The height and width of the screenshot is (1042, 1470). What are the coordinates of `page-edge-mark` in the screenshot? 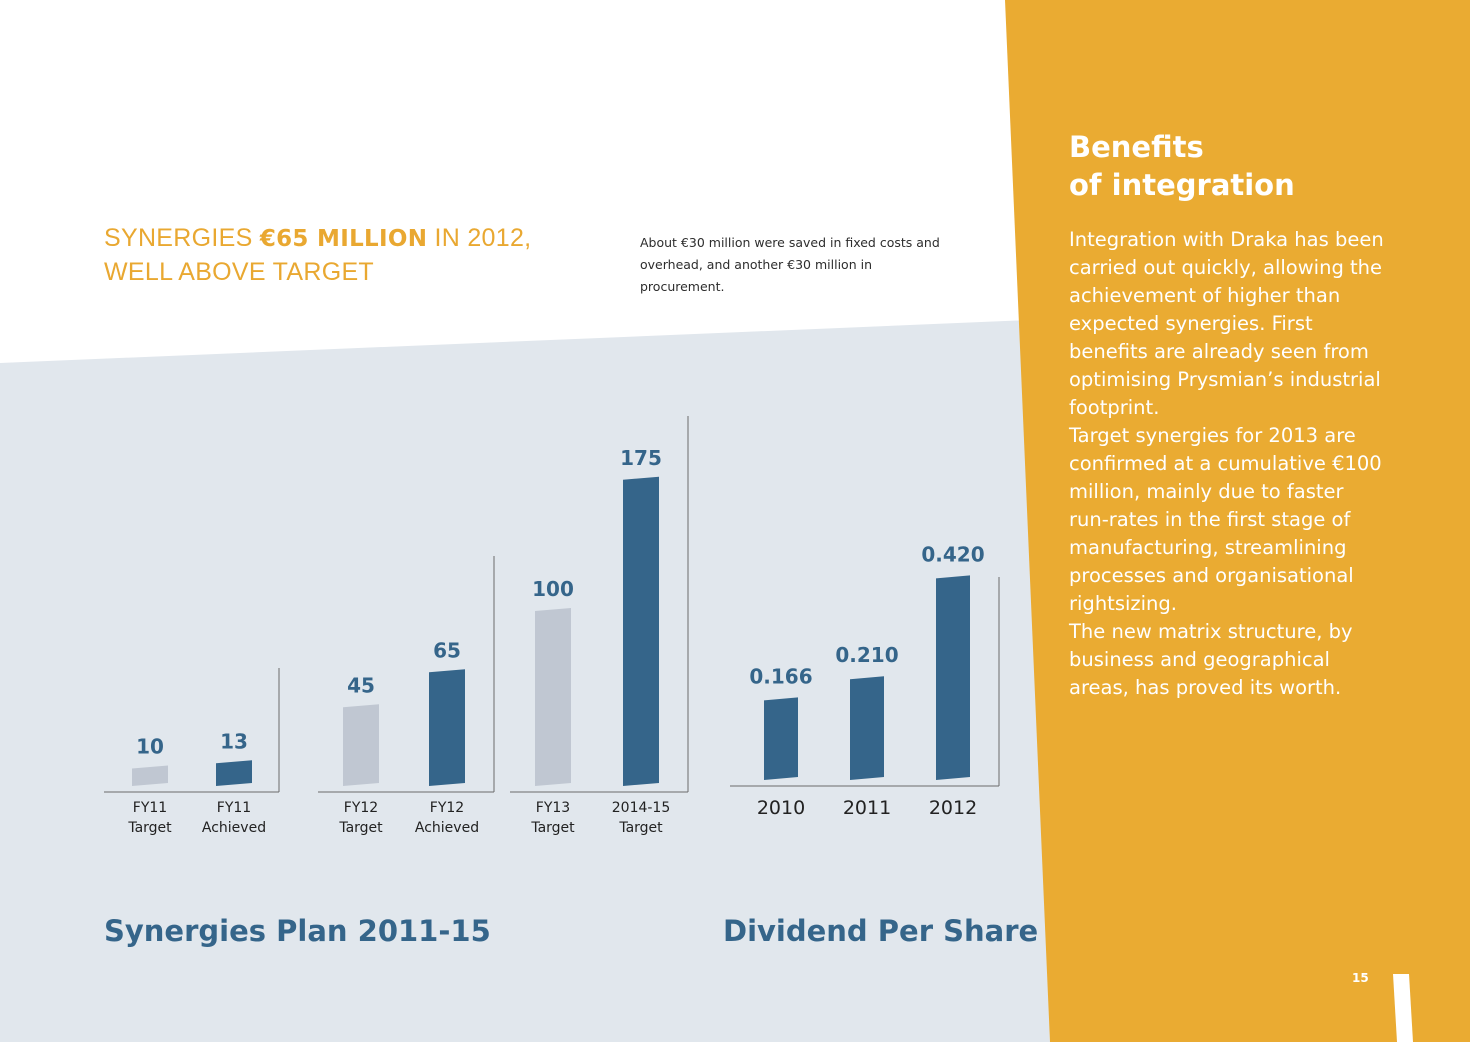 It's located at (1403, 1008).